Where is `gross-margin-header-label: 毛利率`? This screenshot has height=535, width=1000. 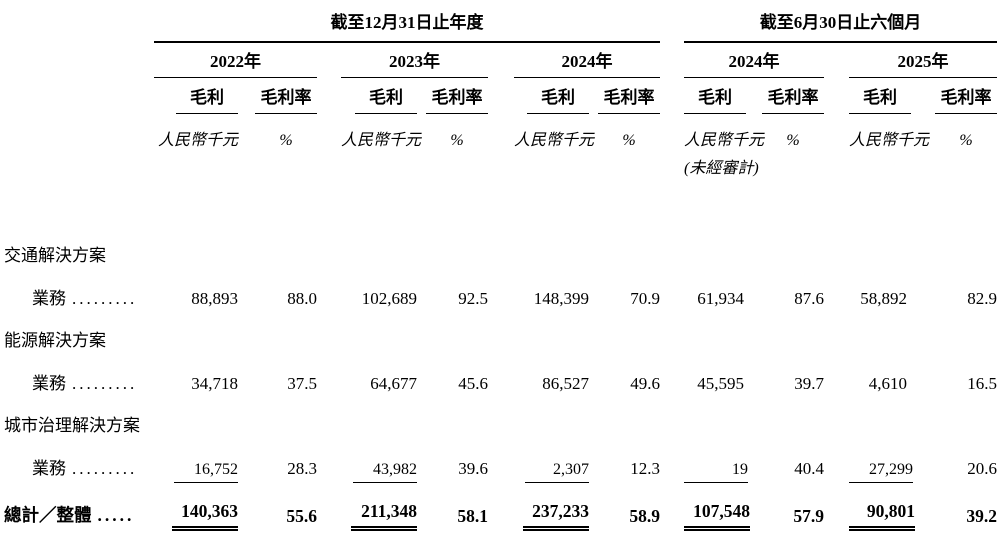 gross-margin-header-label: 毛利率 is located at coordinates (286, 98).